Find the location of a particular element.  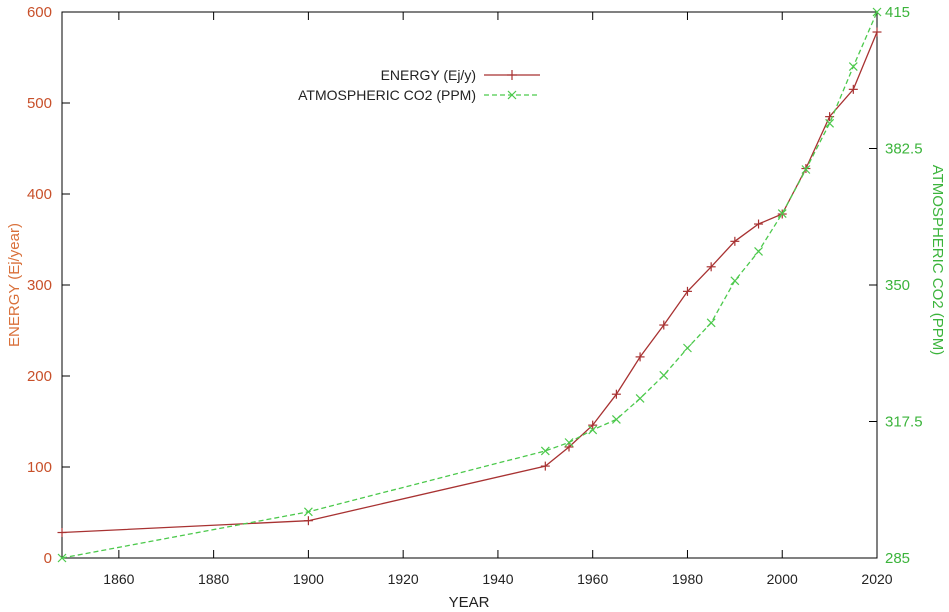

x-tick-label: 2000 is located at coordinates (782, 579).